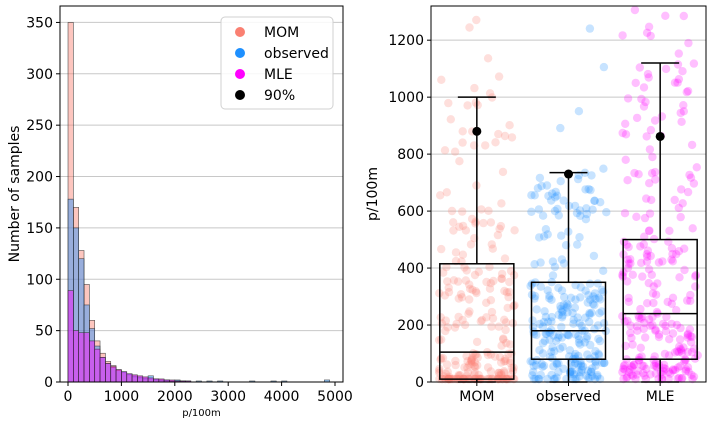 The image size is (712, 424). What do you see at coordinates (201, 413) in the screenshot?
I see `x-axis-label: p/100m` at bounding box center [201, 413].